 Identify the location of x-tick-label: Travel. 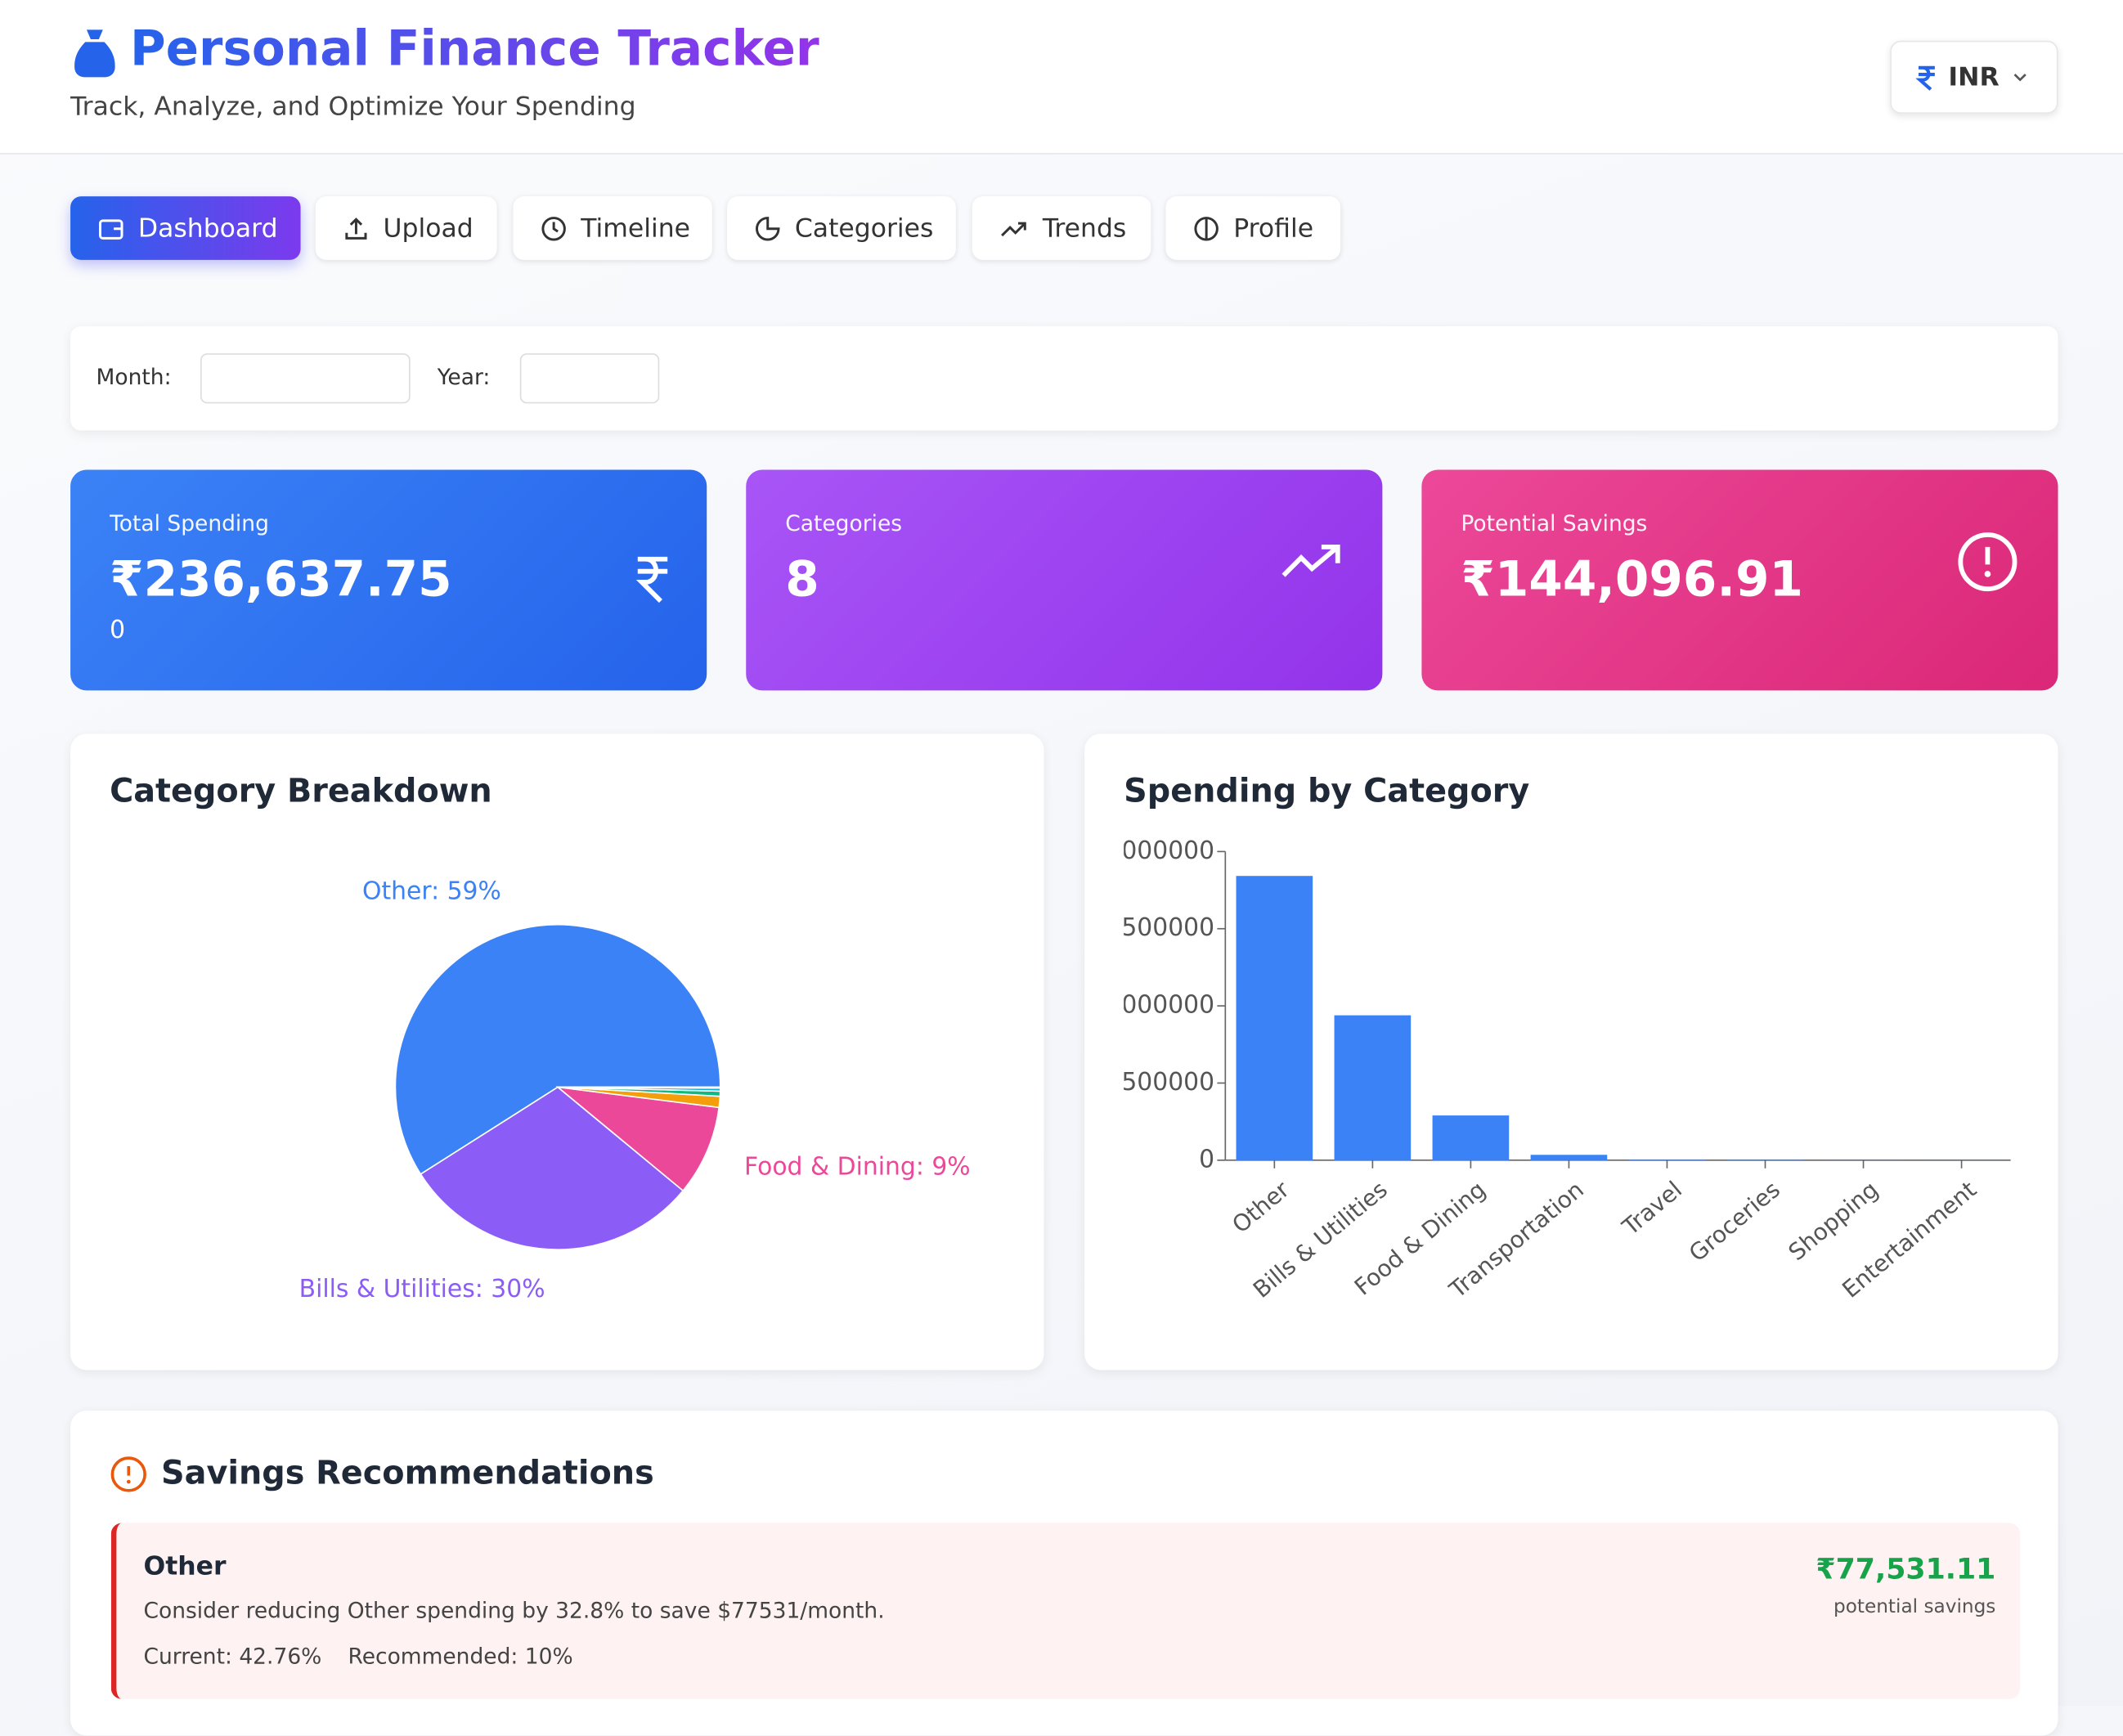
(1652, 1208).